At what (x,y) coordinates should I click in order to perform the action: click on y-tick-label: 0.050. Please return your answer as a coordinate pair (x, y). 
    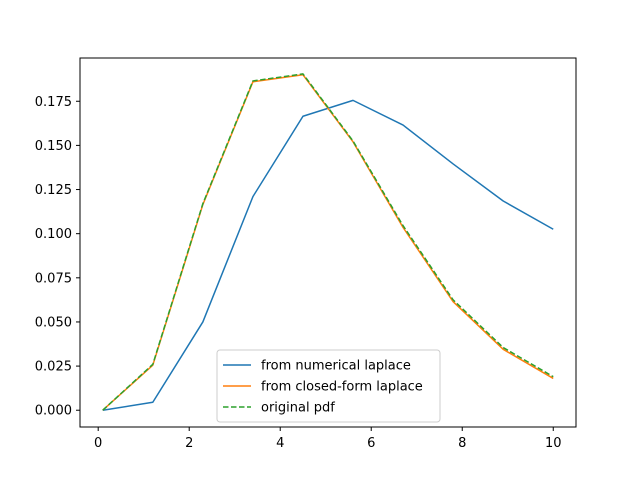
    Looking at the image, I should click on (53, 322).